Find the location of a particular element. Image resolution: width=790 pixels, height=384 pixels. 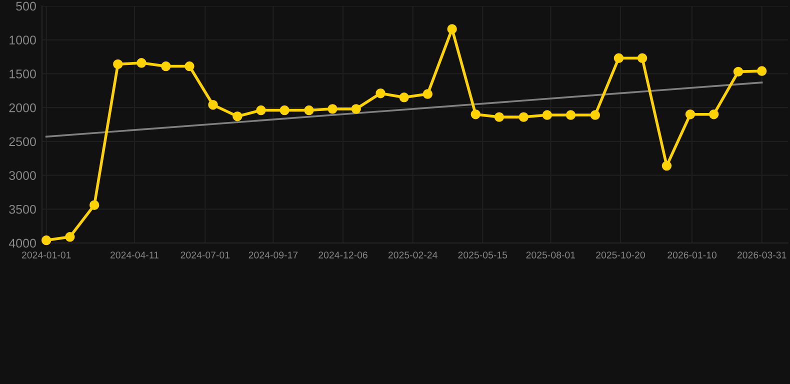

y-tick-label: 4000 is located at coordinates (22, 243).